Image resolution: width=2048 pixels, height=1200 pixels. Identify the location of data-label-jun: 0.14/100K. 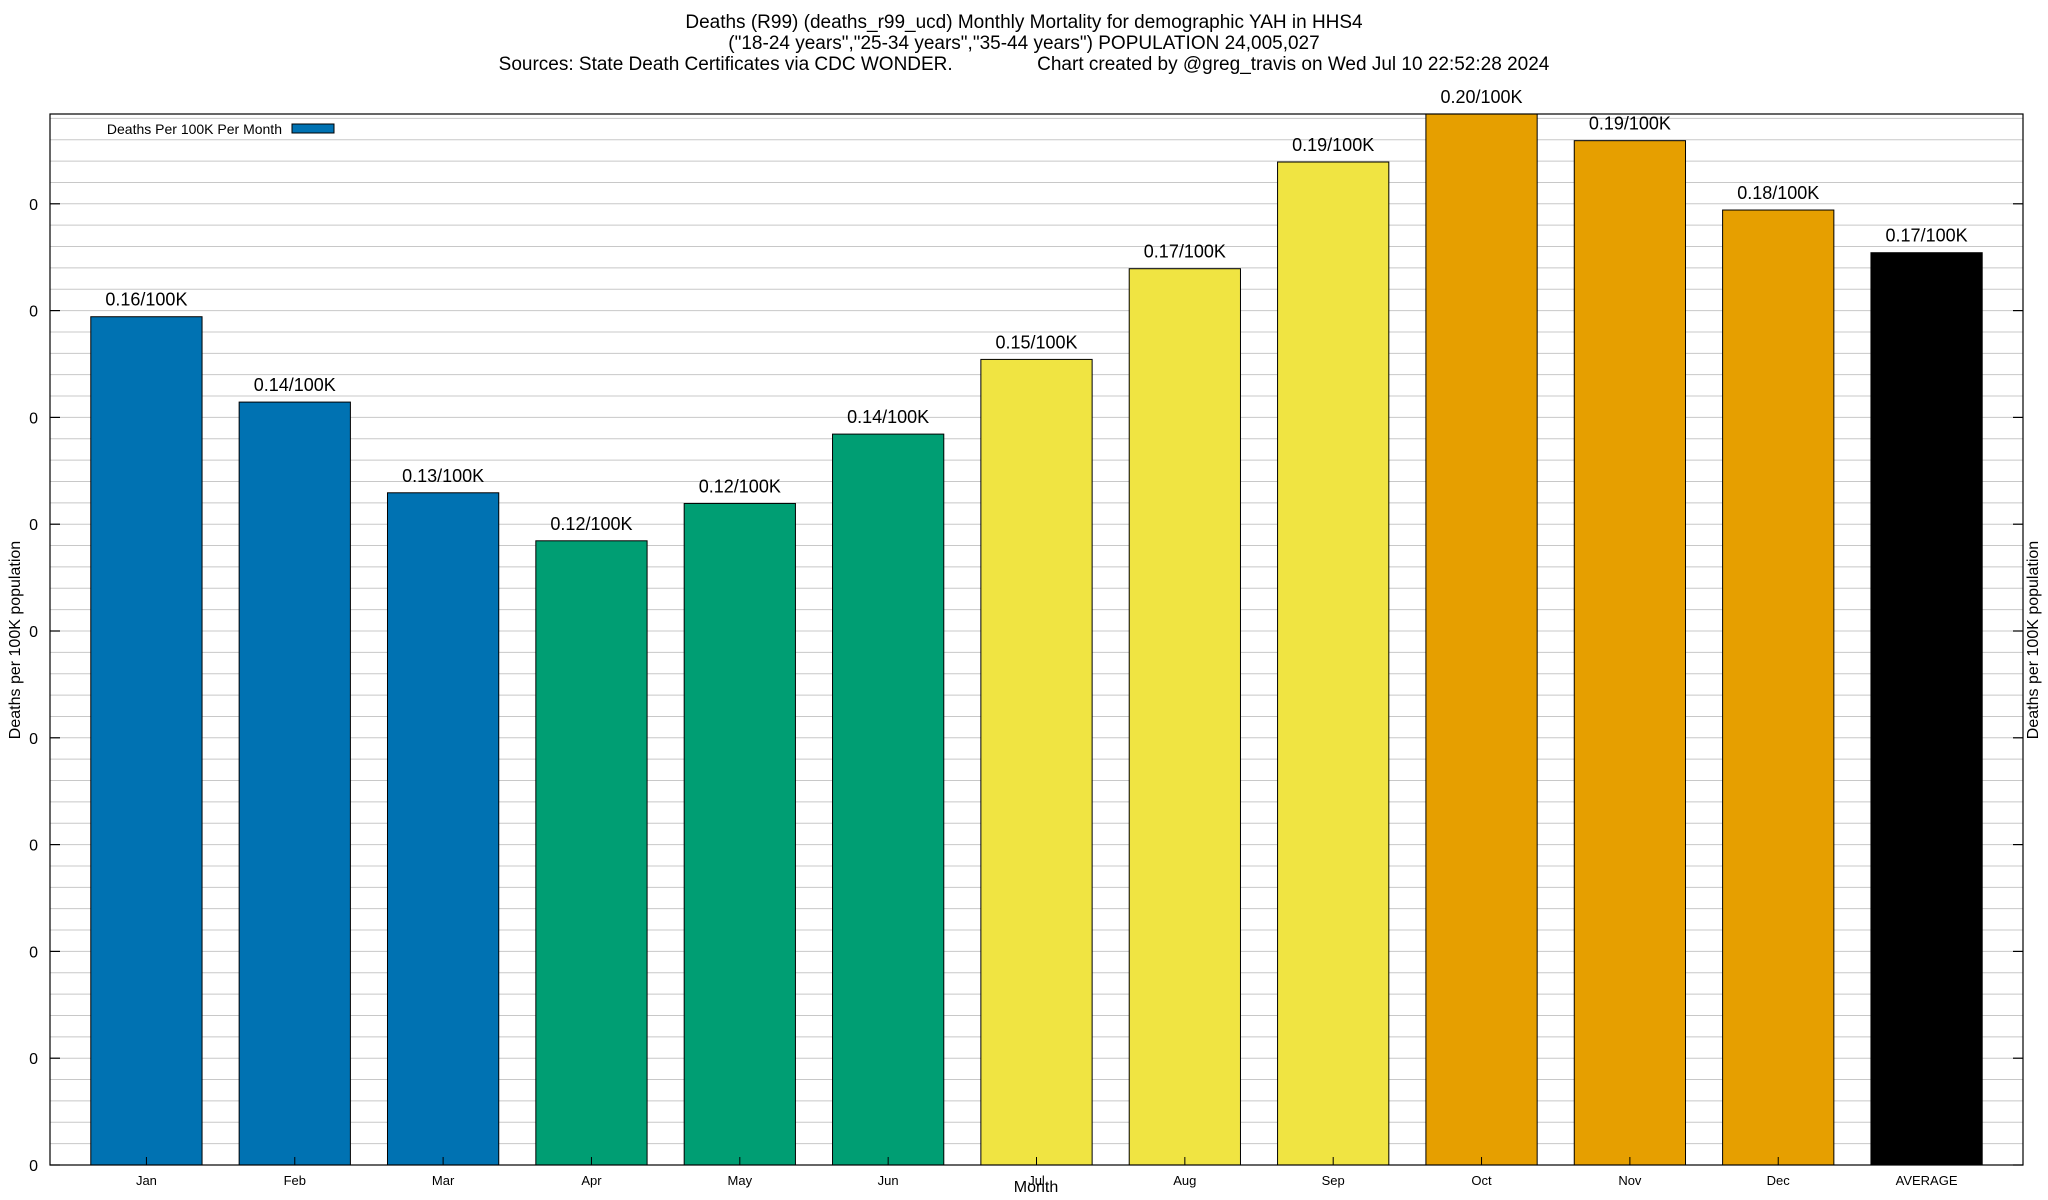
(888, 417).